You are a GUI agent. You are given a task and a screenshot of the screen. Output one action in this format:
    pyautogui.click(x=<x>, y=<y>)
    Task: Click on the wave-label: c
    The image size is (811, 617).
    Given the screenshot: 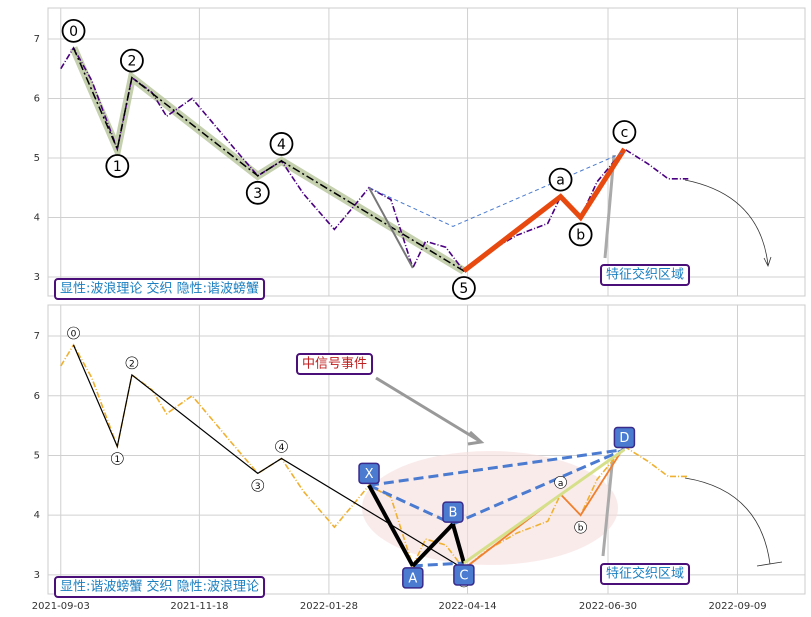 What is the action you would take?
    pyautogui.click(x=625, y=133)
    